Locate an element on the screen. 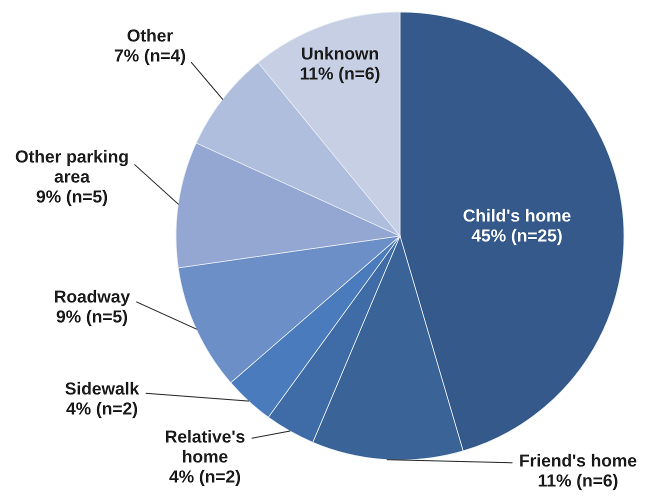 The width and height of the screenshot is (646, 498). slice-label: Roadway is located at coordinates (92, 298).